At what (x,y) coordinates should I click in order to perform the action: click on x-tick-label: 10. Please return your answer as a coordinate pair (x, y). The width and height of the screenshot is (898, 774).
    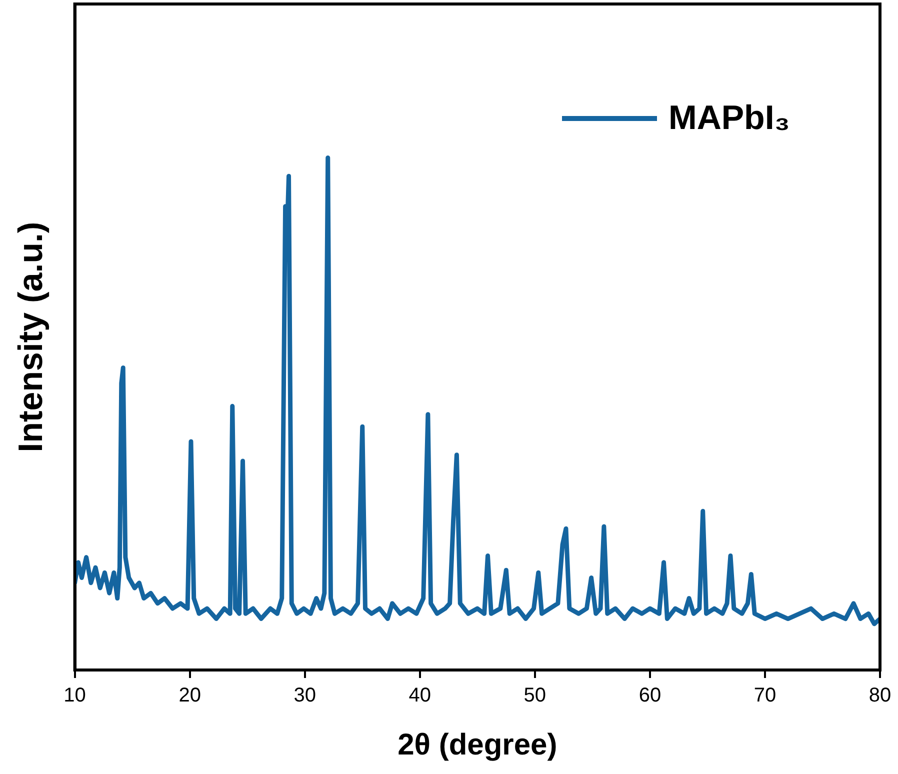
    Looking at the image, I should click on (75, 695).